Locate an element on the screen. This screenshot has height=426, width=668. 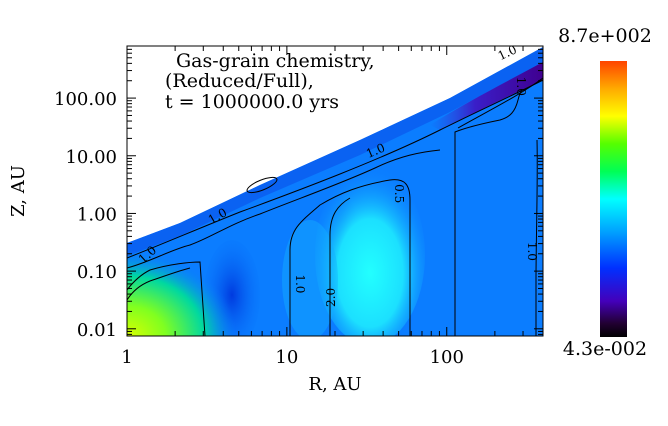
disk-surface-band is located at coordinates (486, 96).